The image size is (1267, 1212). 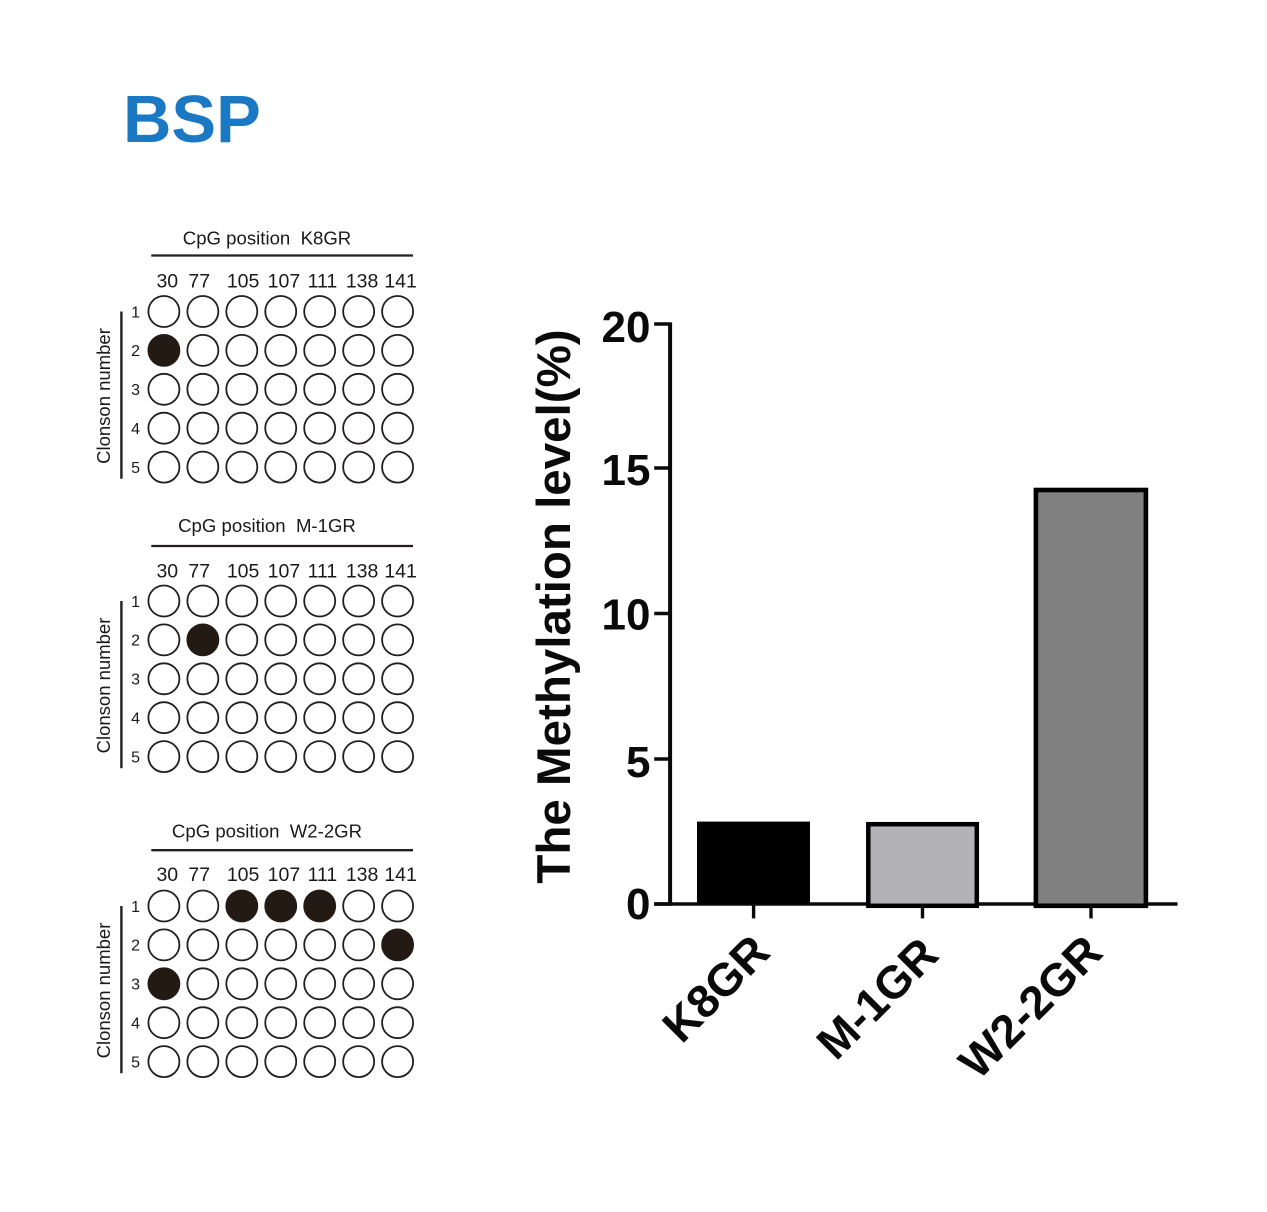 What do you see at coordinates (626, 470) in the screenshot?
I see `svg-text: 15` at bounding box center [626, 470].